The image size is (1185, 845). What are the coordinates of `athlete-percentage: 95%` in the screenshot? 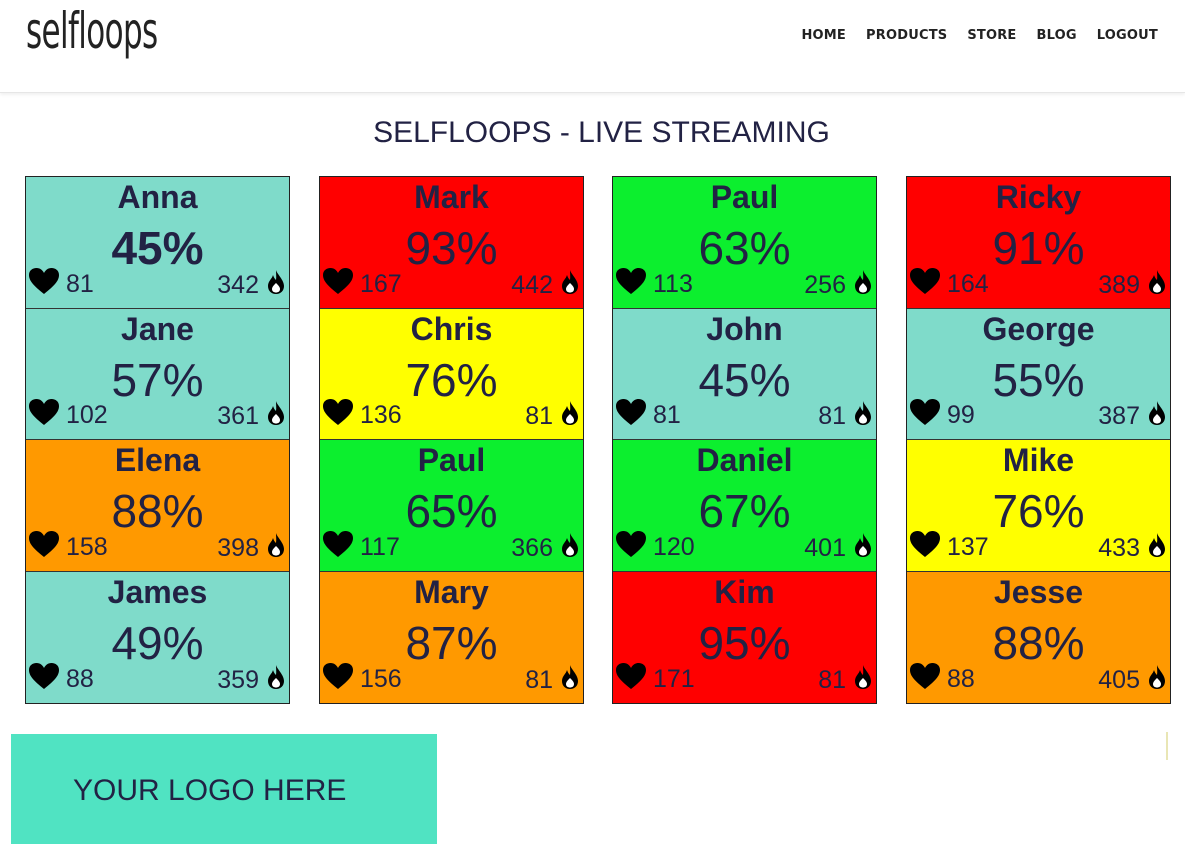 It's located at (744, 642).